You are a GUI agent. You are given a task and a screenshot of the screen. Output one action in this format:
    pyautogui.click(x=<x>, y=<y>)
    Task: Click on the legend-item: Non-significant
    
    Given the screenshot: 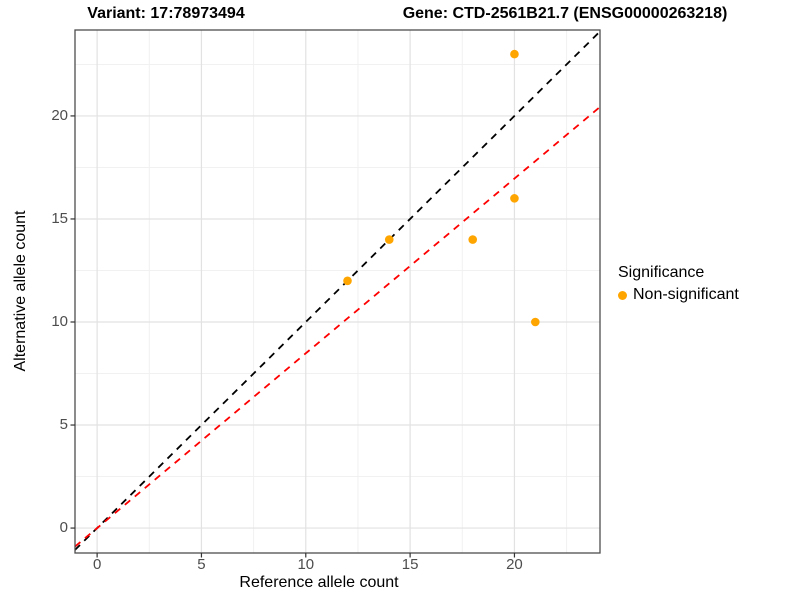 What is the action you would take?
    pyautogui.click(x=678, y=295)
    